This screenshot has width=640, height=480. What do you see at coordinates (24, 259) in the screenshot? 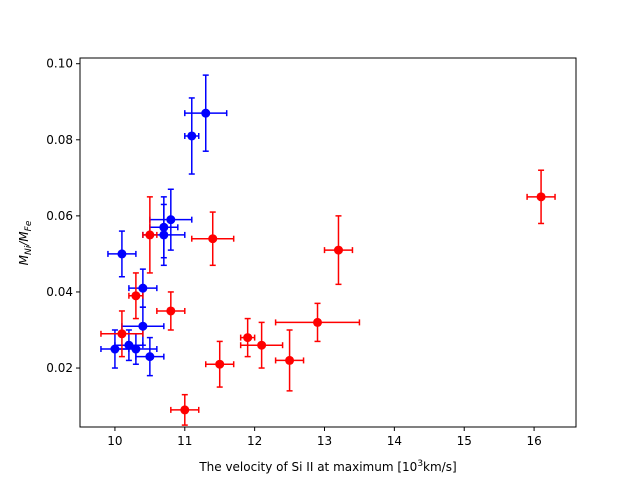
I see `y-axis-label-main: M` at bounding box center [24, 259].